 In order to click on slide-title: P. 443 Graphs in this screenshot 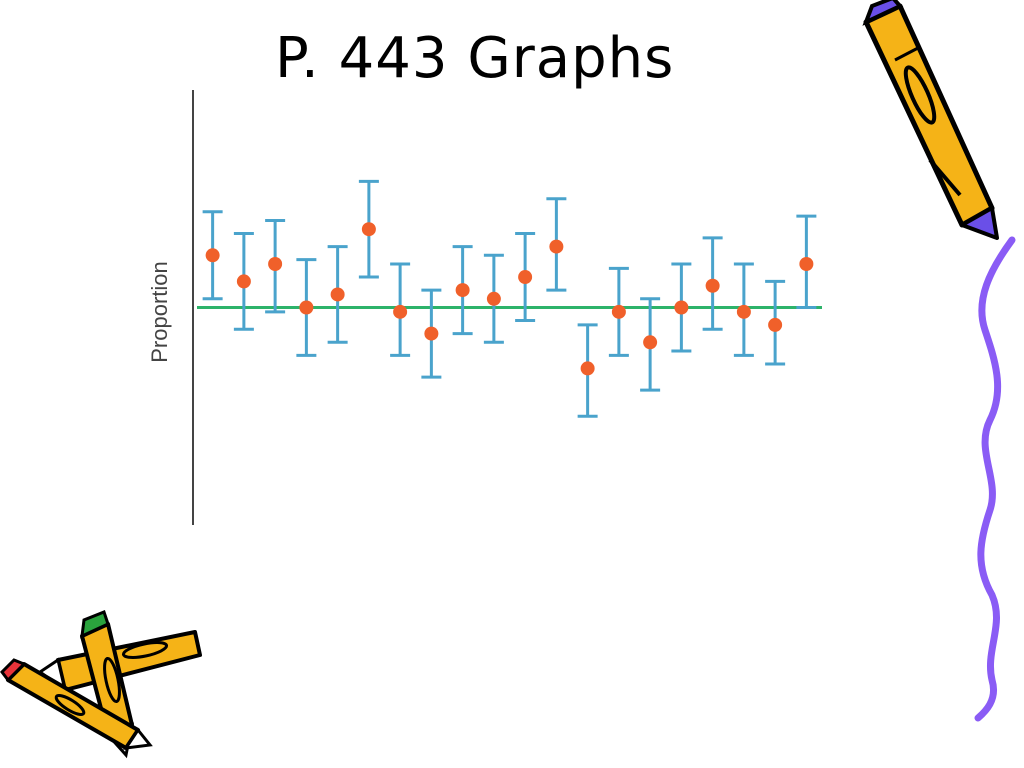, I will do `click(475, 58)`.